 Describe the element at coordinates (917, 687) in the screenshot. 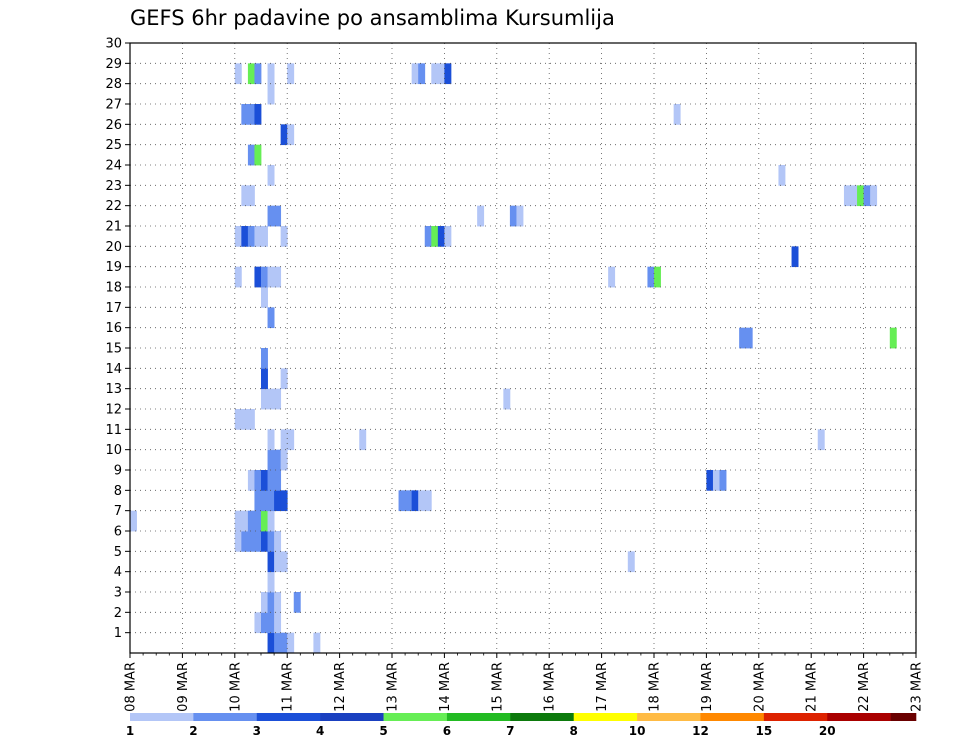

I see `x-tick-label: 23 MAR` at that location.